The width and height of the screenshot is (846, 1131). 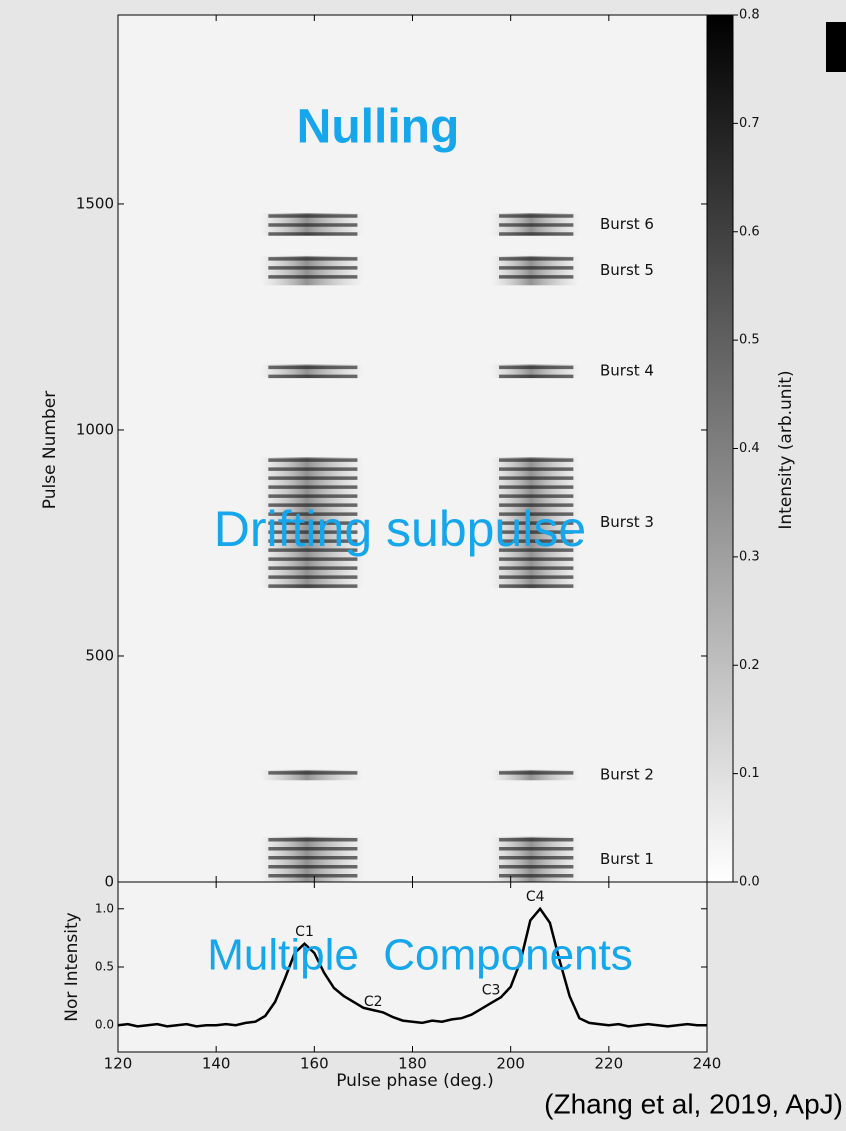 What do you see at coordinates (693, 1103) in the screenshot?
I see `citation: (Zhang et al, 2019, ApJ)` at bounding box center [693, 1103].